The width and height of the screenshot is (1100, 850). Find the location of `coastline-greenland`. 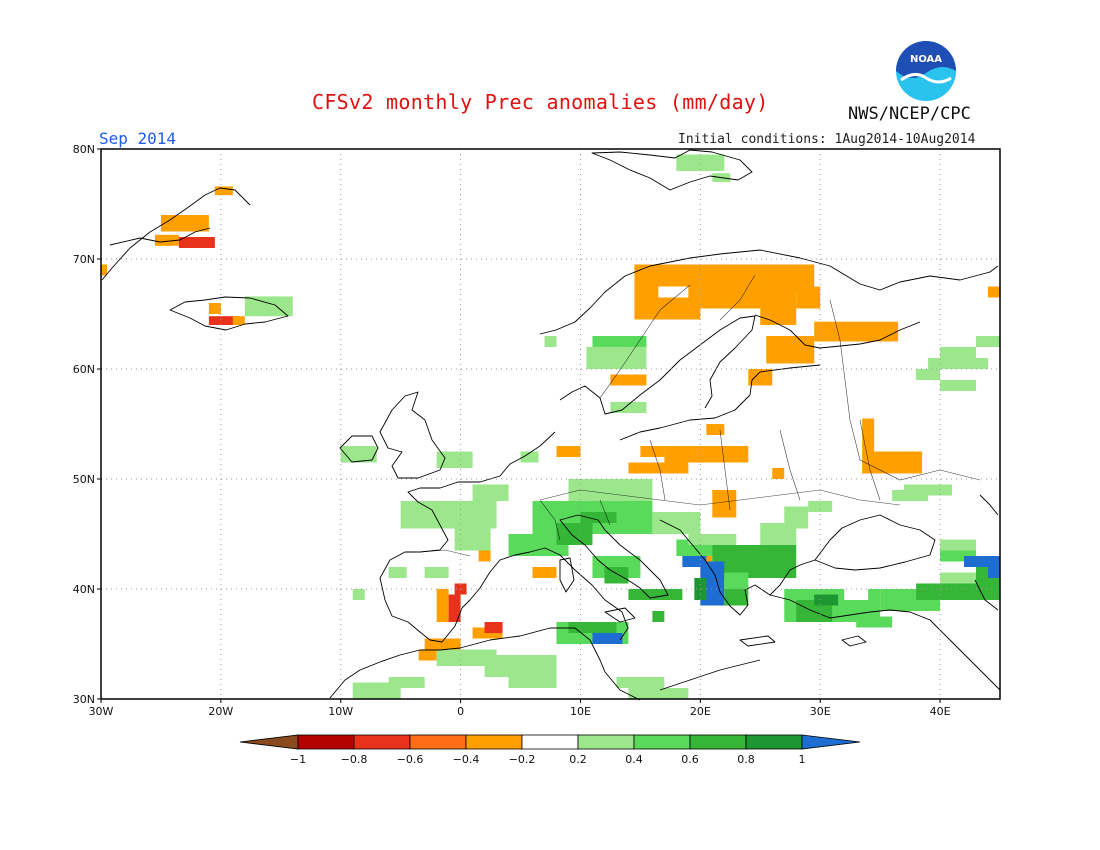

coastline-greenland is located at coordinates (176, 234).